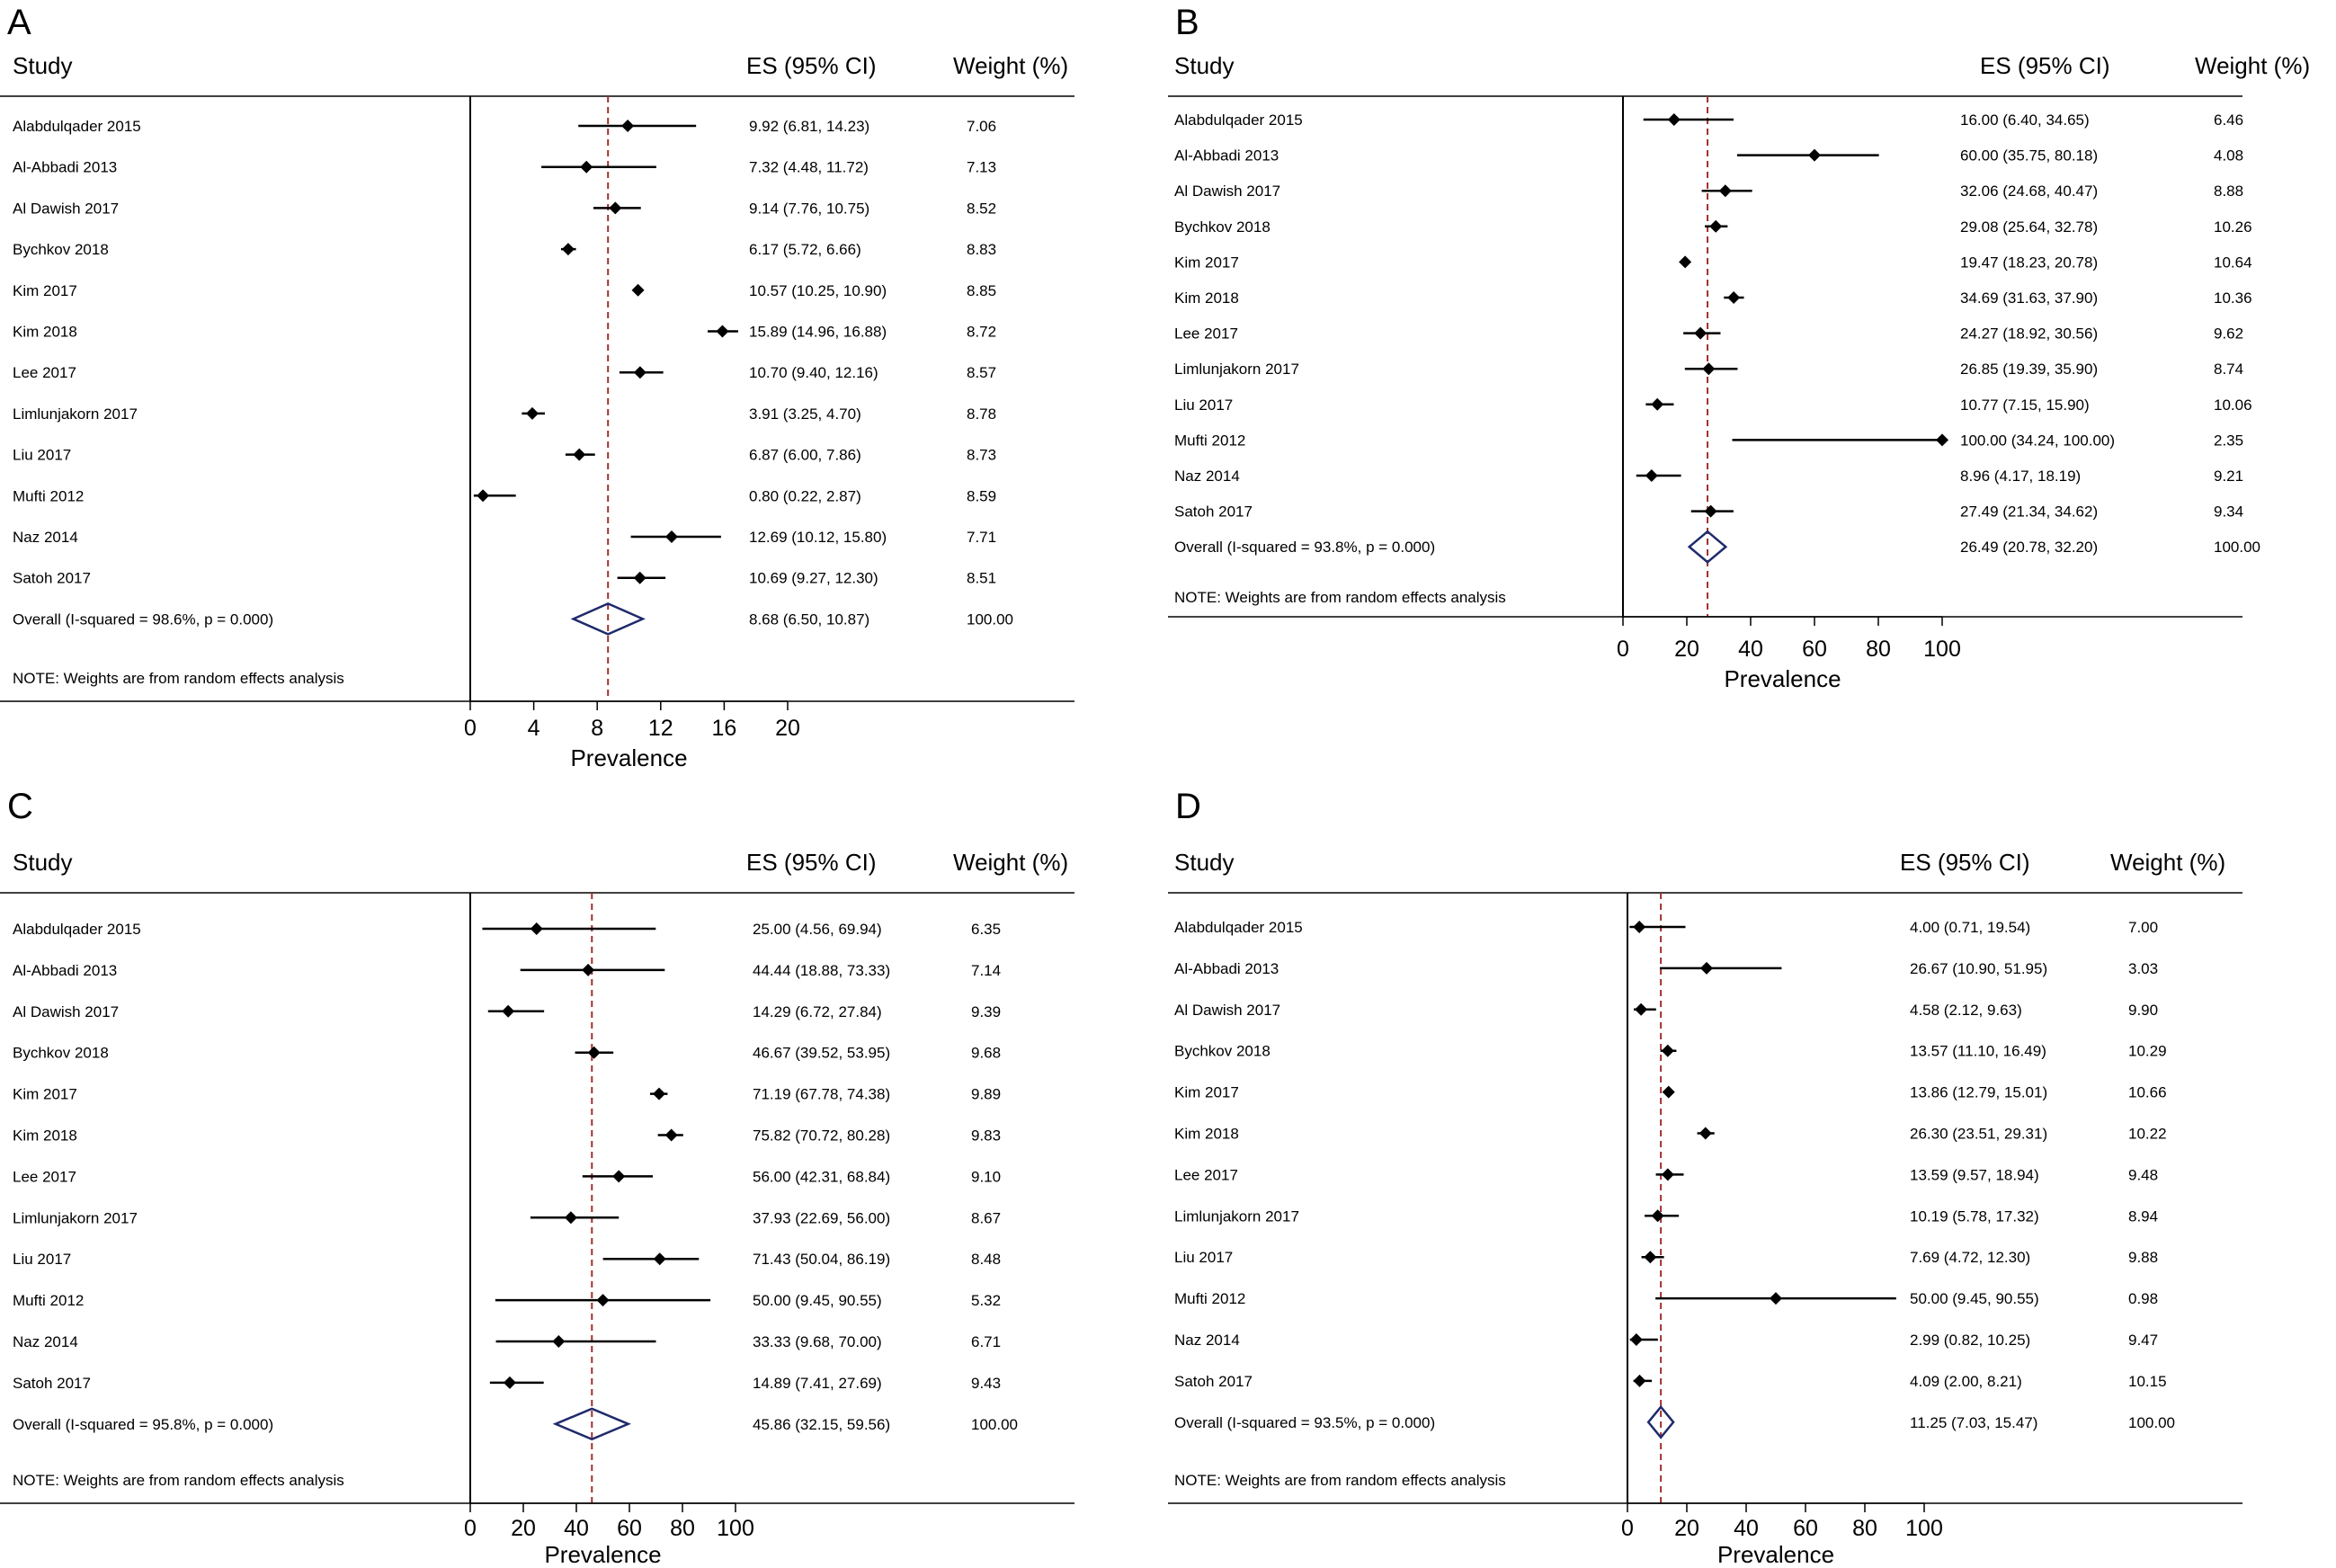 The image size is (2336, 1568). I want to click on study-es-text: 4.58 (2.12, 9.63), so click(1966, 1011).